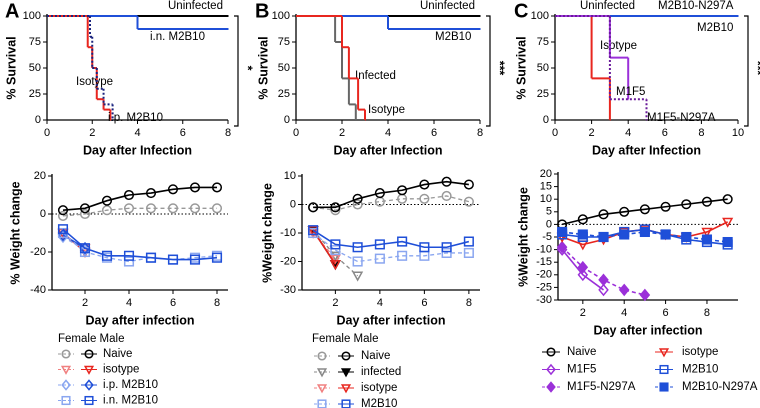  Describe the element at coordinates (546, 174) in the screenshot. I see `y-tick-label: 20` at that location.